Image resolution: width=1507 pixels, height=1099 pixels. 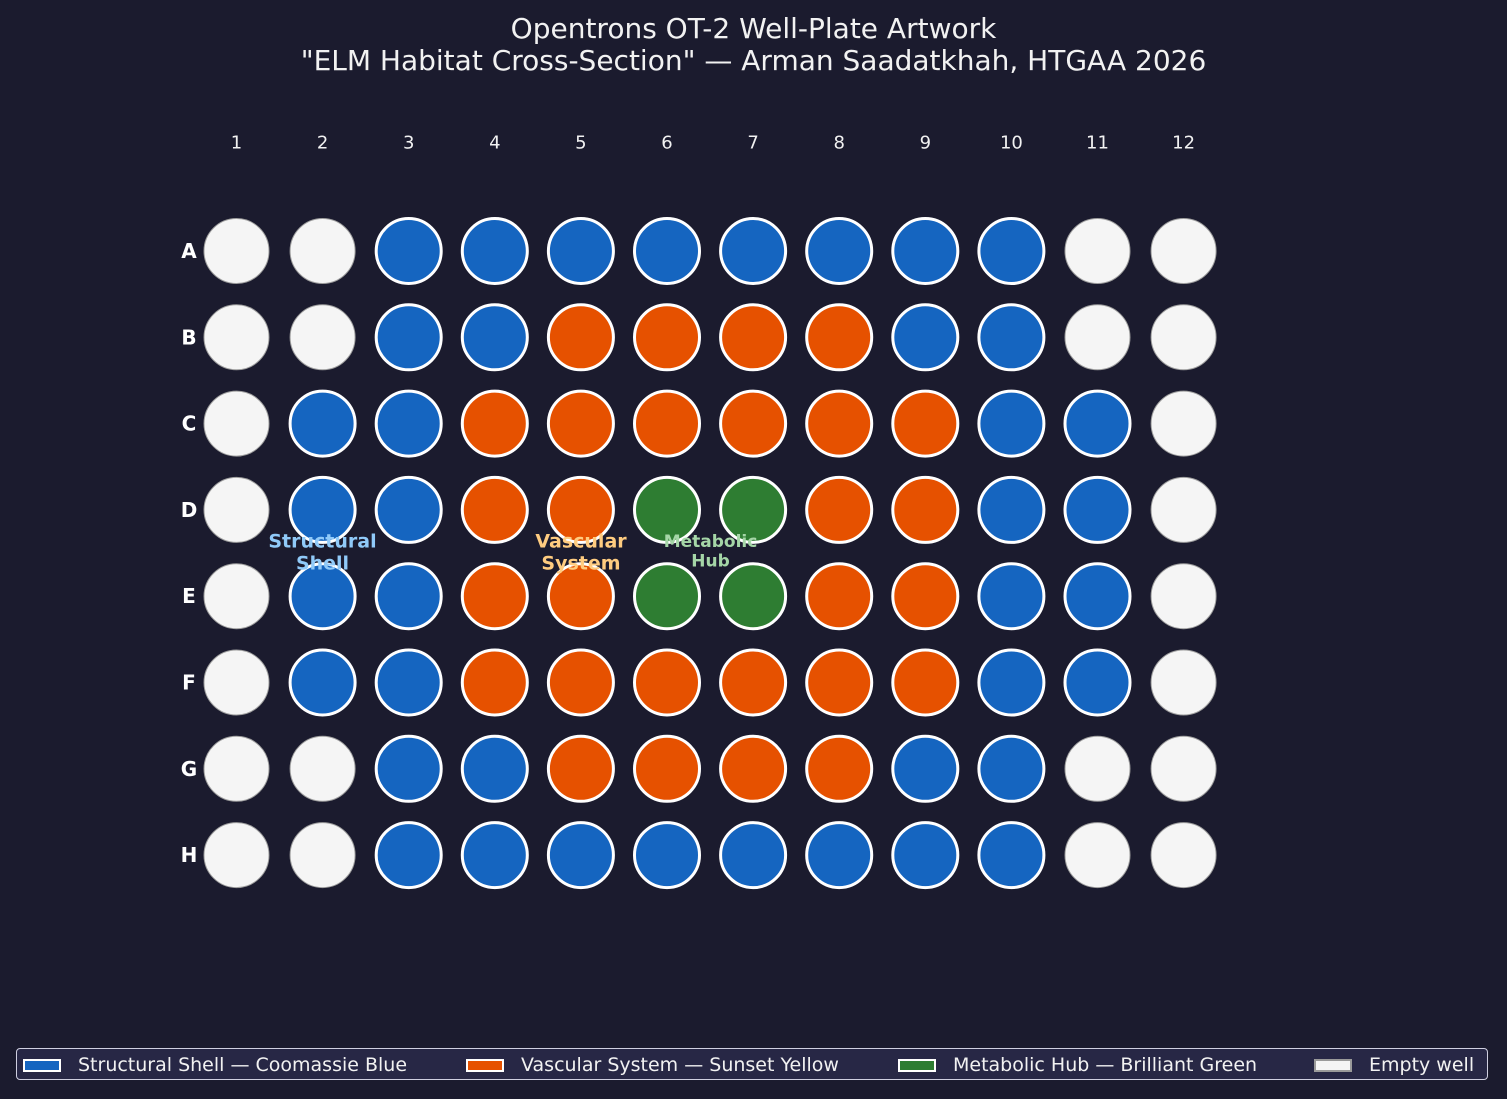 I want to click on well-B4, so click(x=494, y=337).